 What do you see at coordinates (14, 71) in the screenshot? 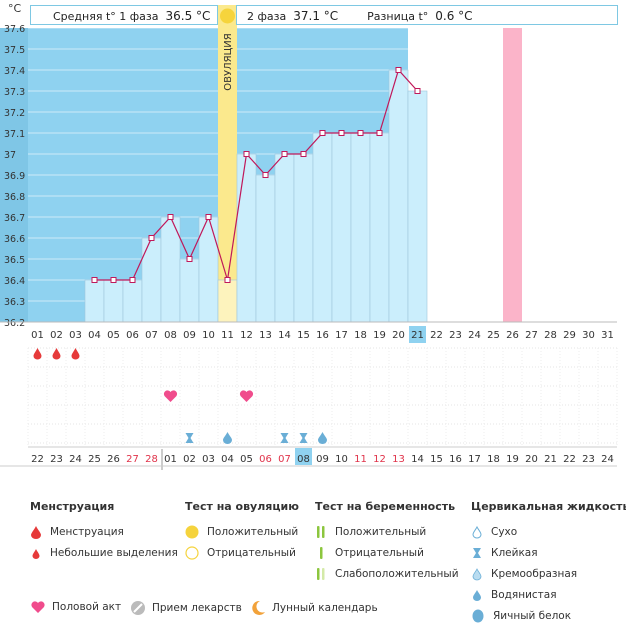
I see `y-tick-label: 37.4` at bounding box center [14, 71].